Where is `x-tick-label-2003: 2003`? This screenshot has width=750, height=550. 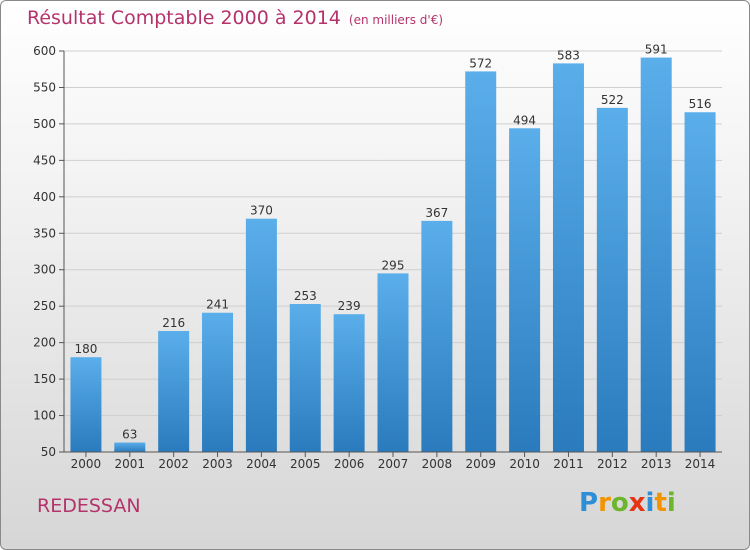 x-tick-label-2003: 2003 is located at coordinates (217, 464).